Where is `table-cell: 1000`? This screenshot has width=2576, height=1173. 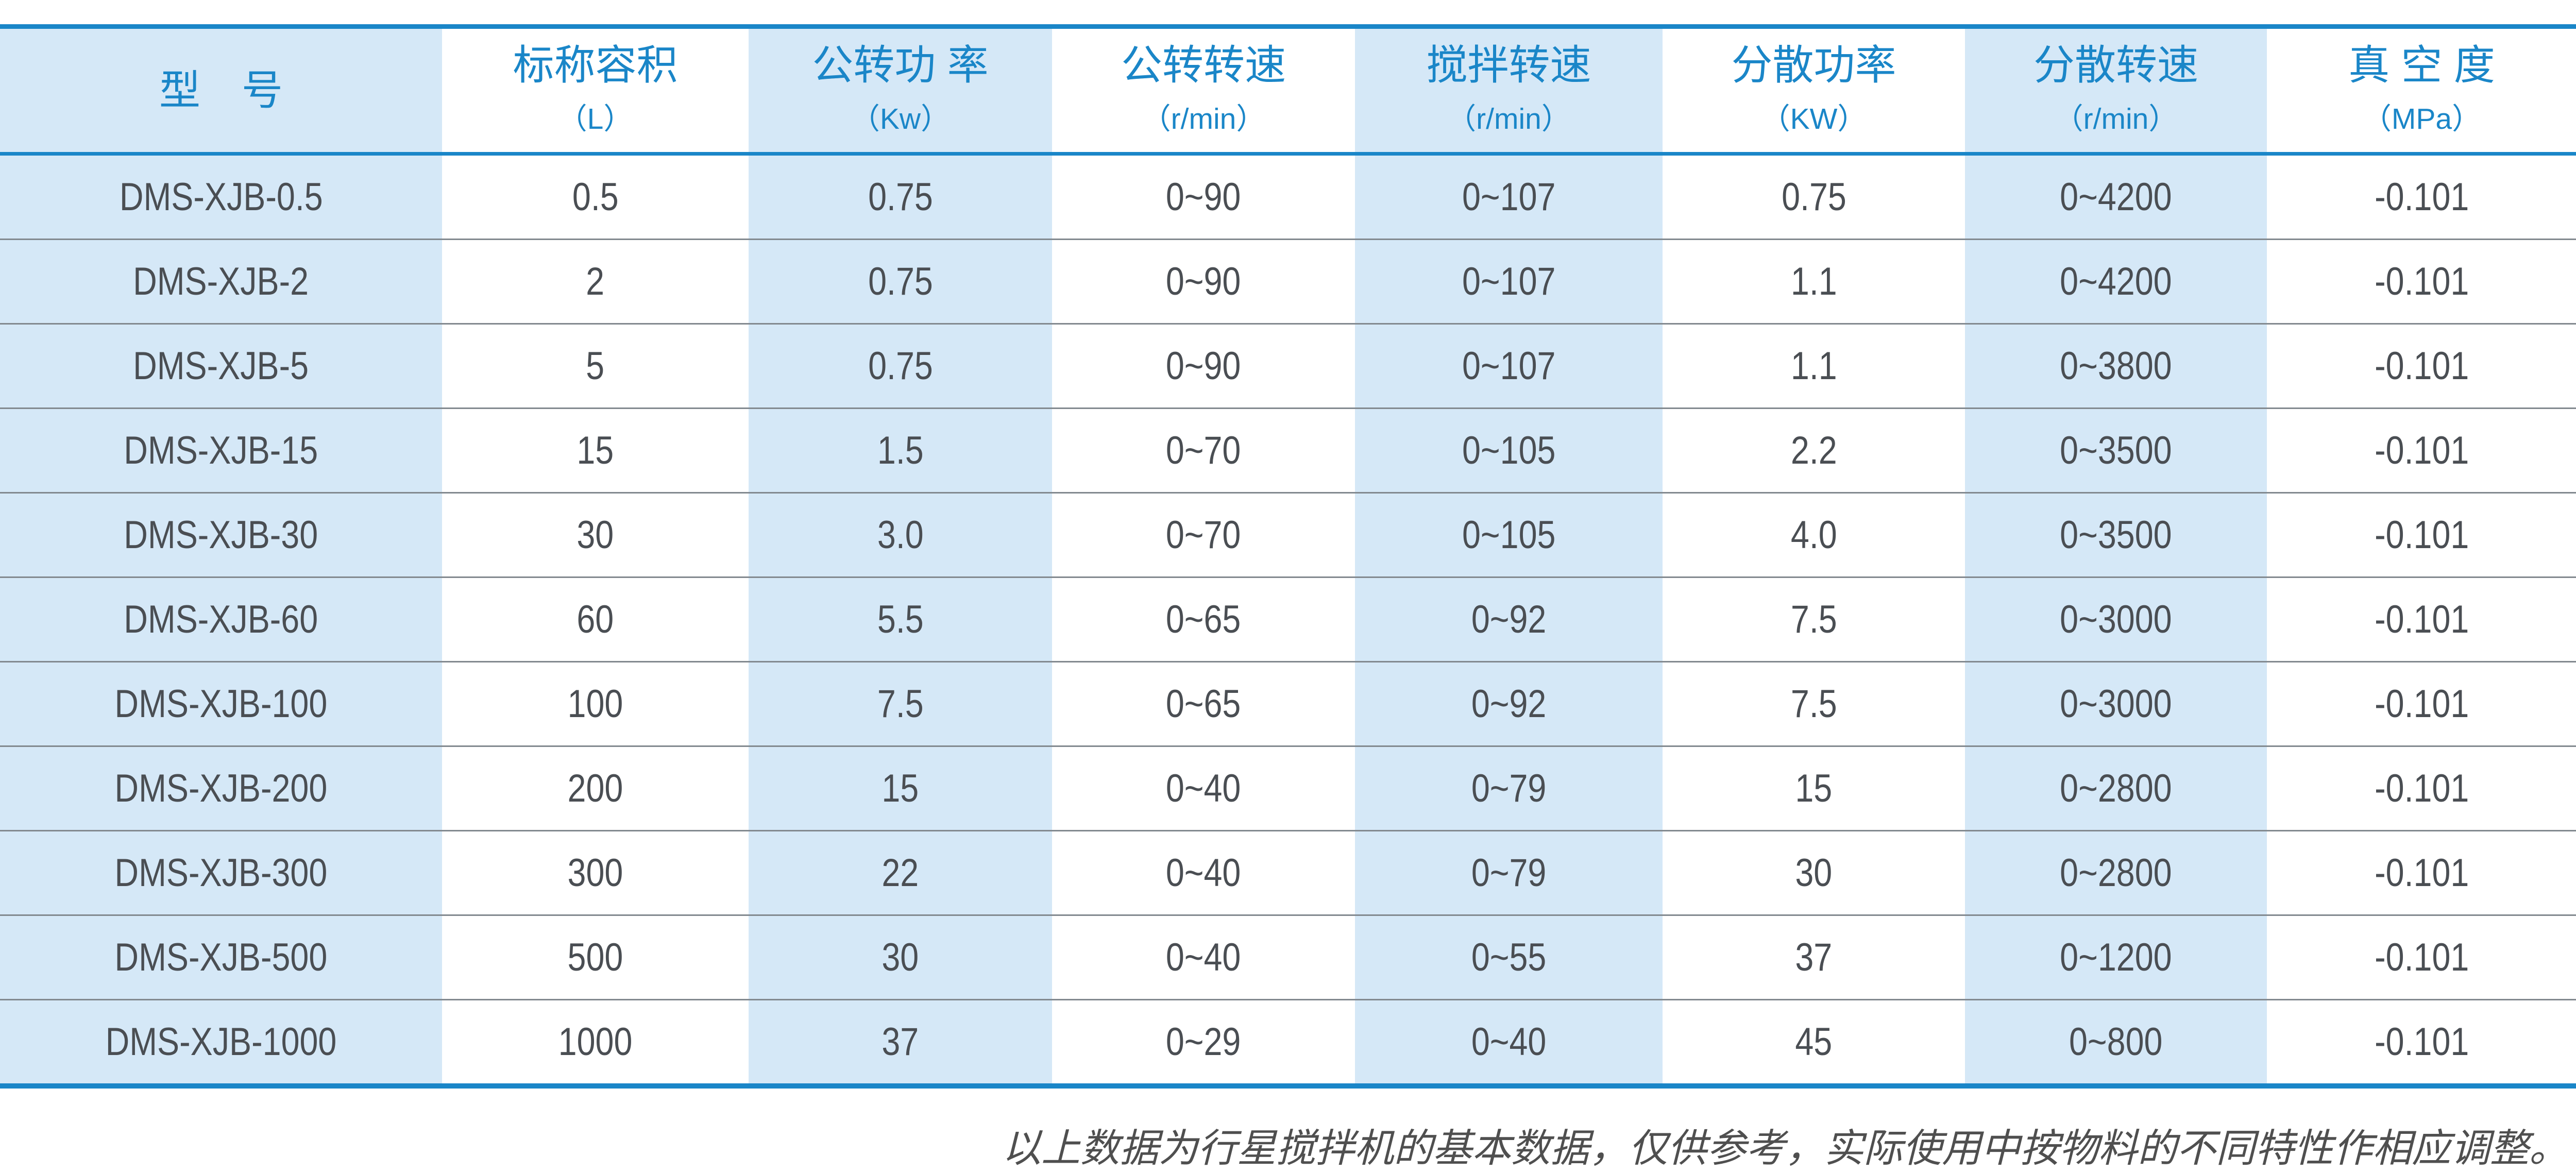 table-cell: 1000 is located at coordinates (595, 1041).